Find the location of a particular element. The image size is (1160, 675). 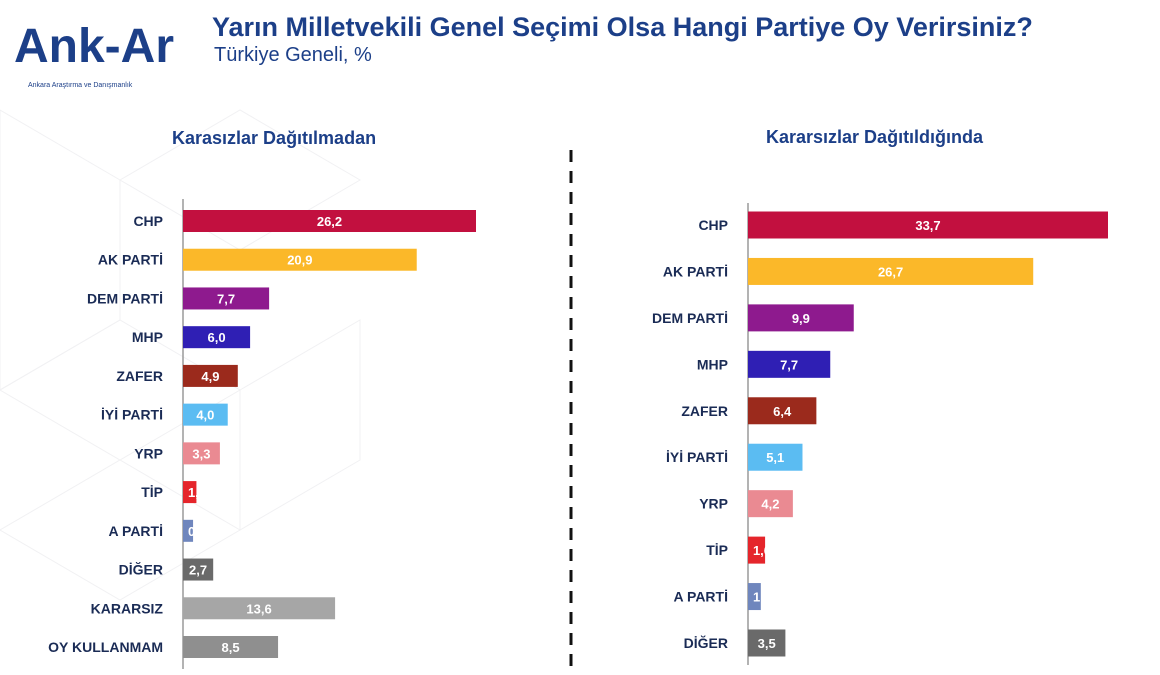

value-label-mhp: 6,0 is located at coordinates (217, 337).